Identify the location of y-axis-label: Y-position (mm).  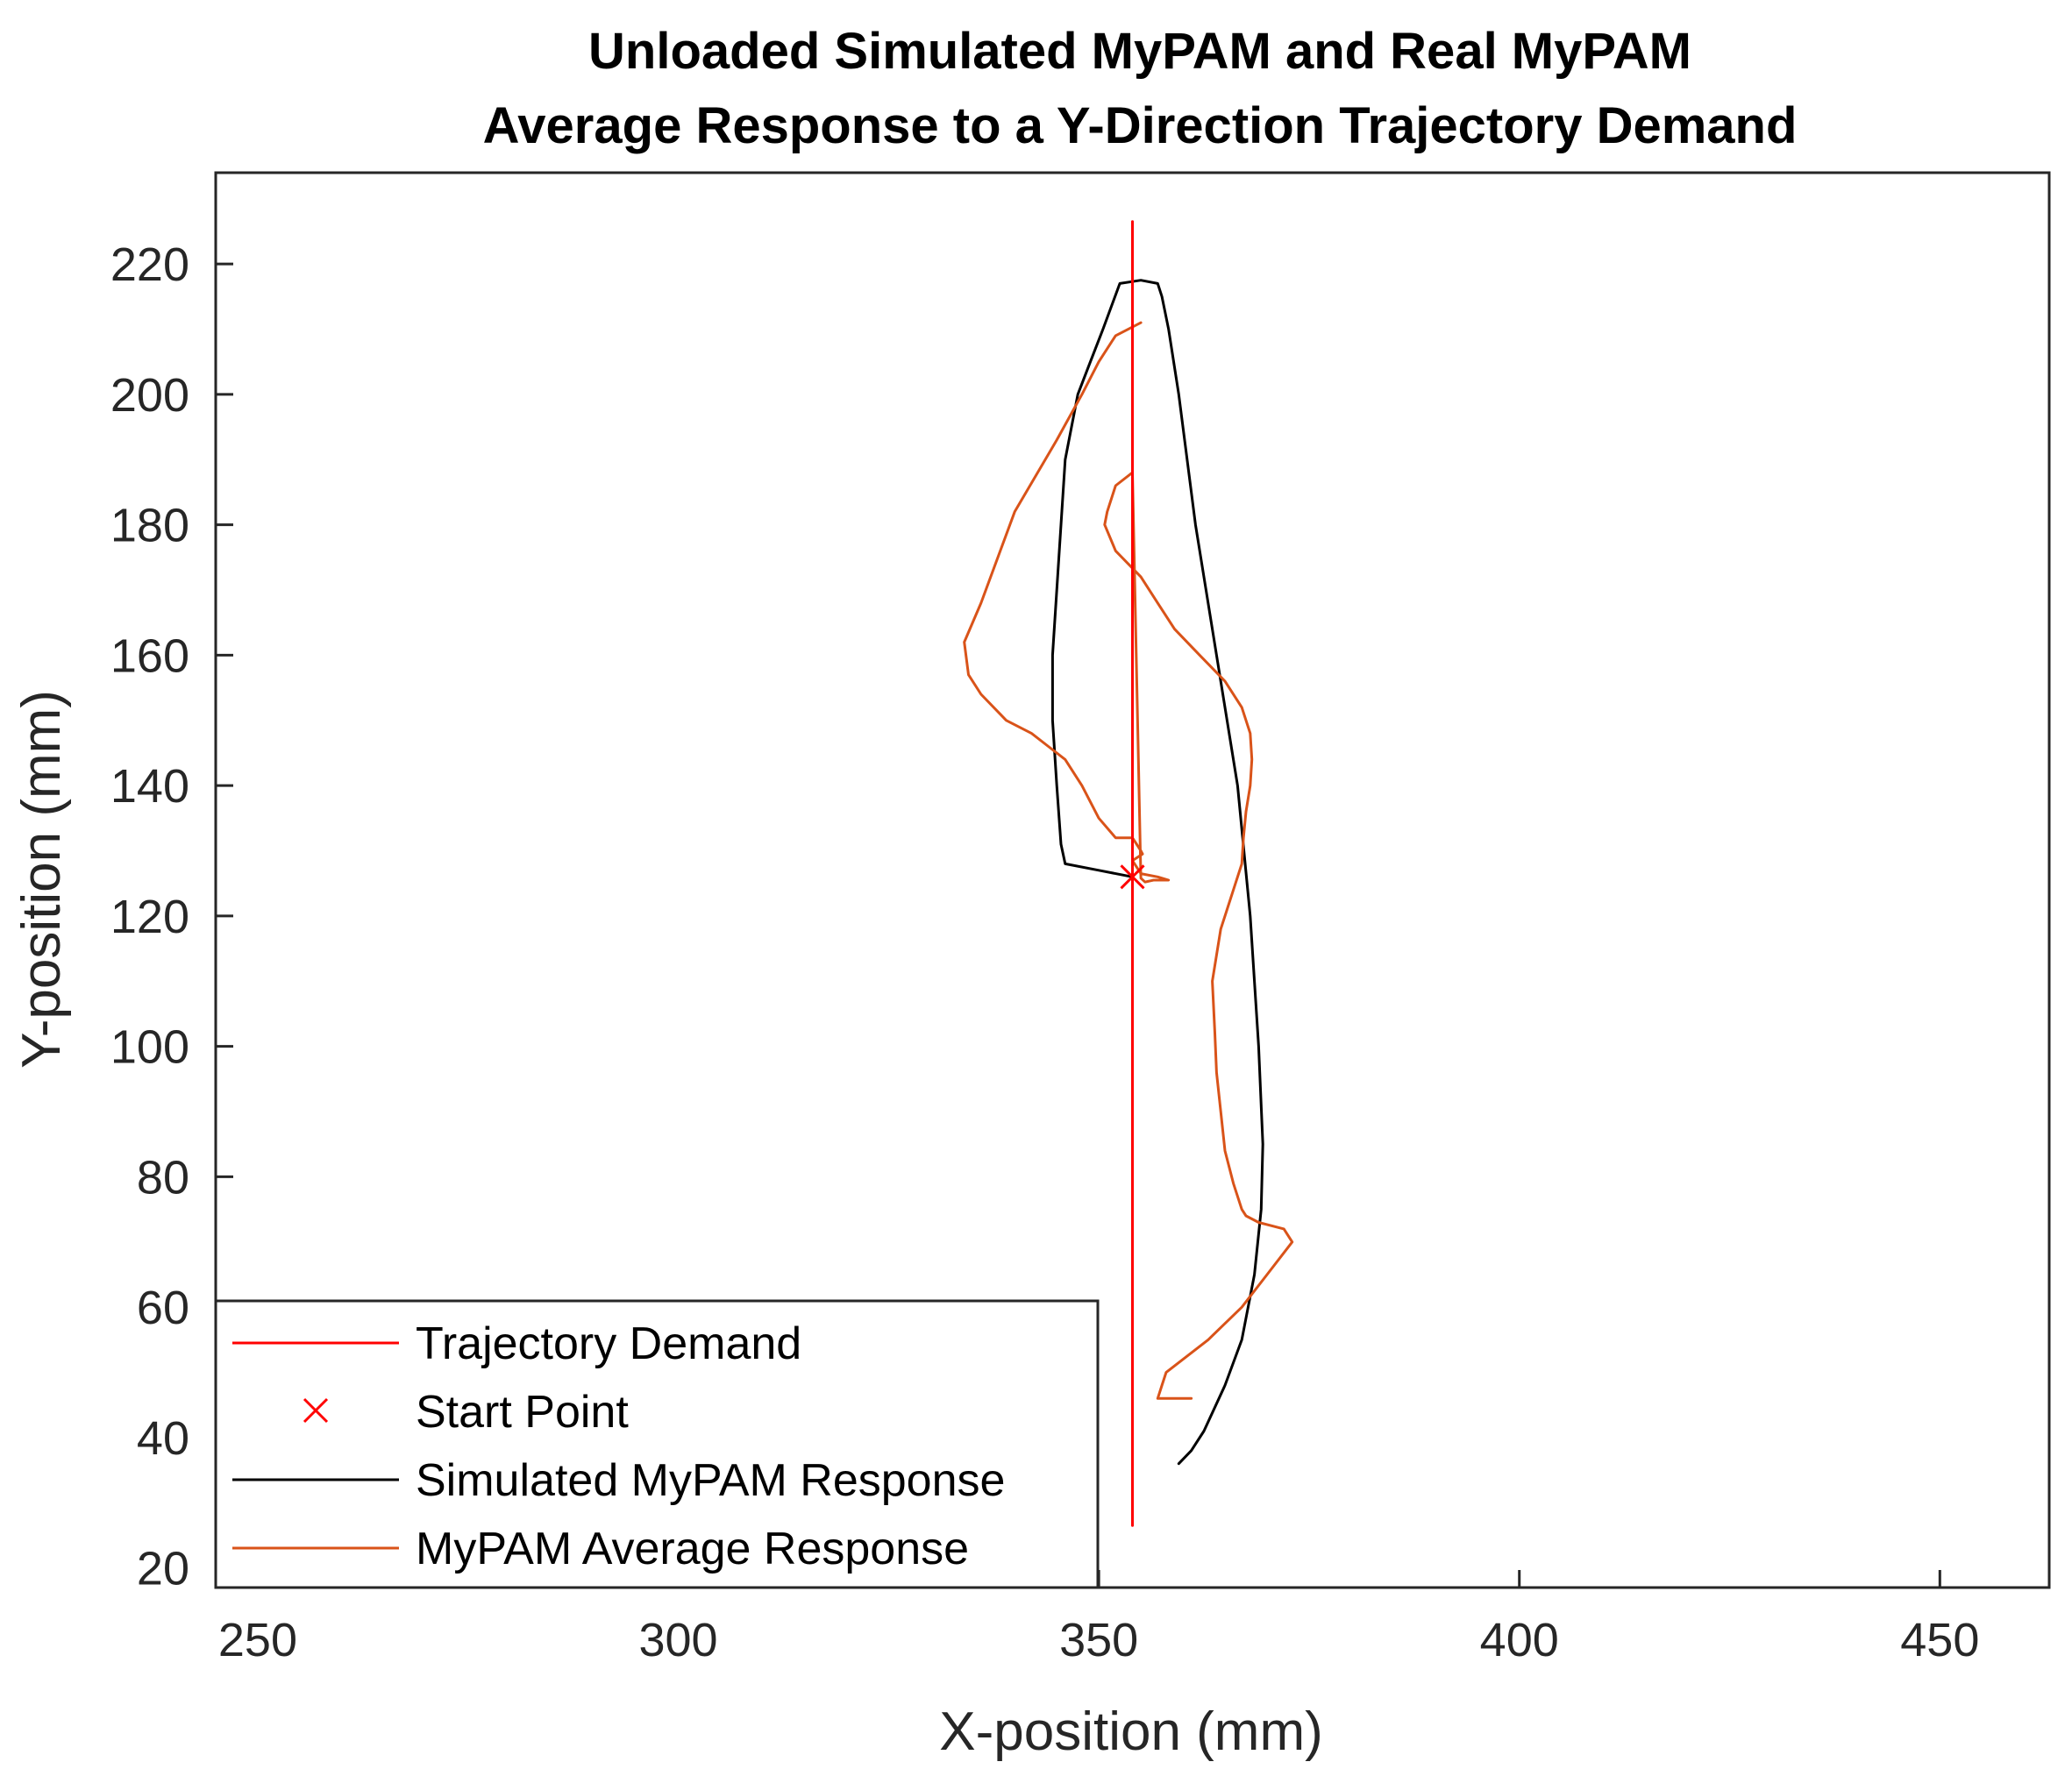
(41, 879).